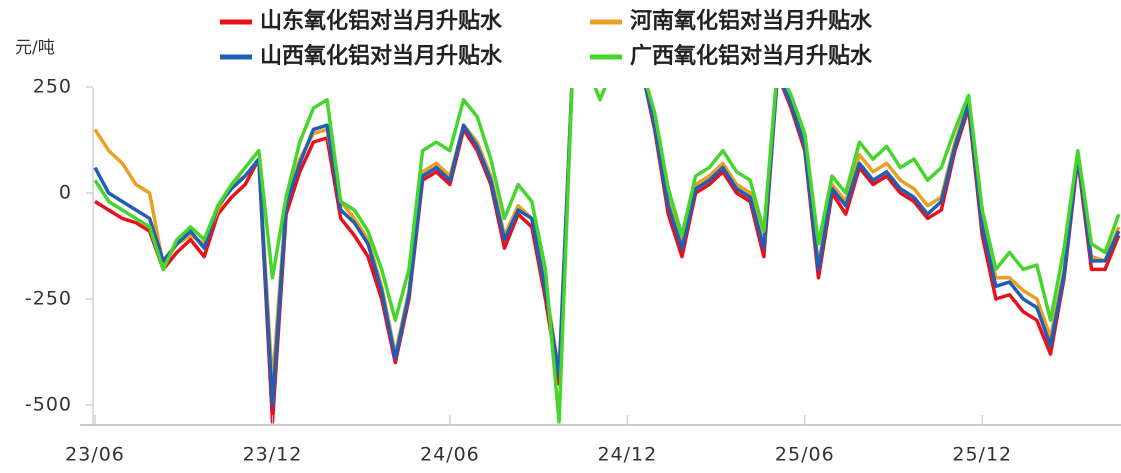  What do you see at coordinates (805, 455) in the screenshot?
I see `x-tick-label: 25/06` at bounding box center [805, 455].